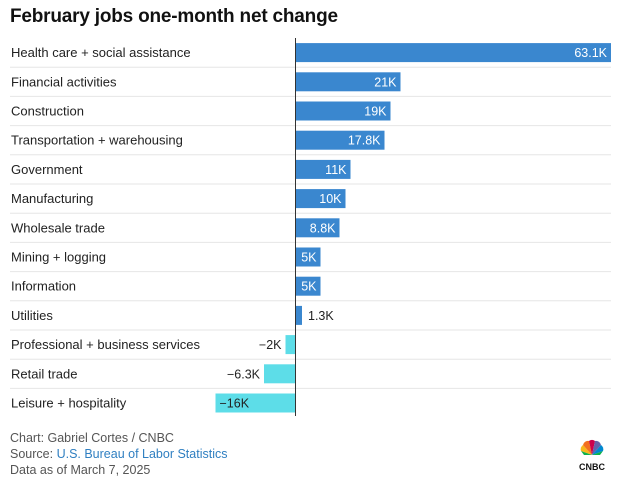 The width and height of the screenshot is (624, 482). What do you see at coordinates (592, 467) in the screenshot?
I see `cnbc-logo-text: CNBC` at bounding box center [592, 467].